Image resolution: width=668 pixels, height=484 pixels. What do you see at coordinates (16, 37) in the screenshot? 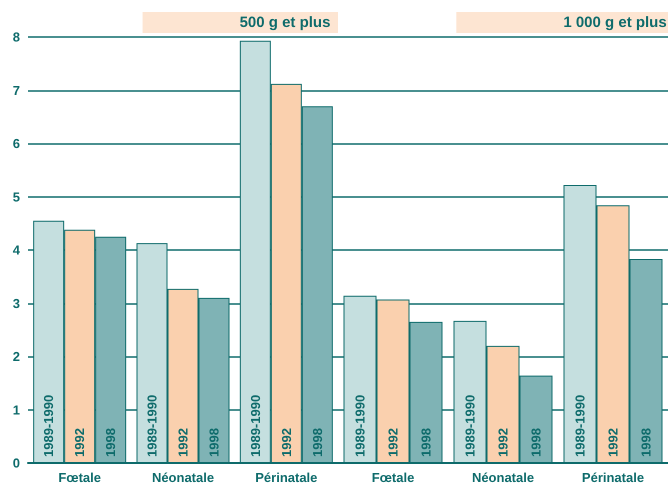
I see `y-tick-label: 8` at bounding box center [16, 37].